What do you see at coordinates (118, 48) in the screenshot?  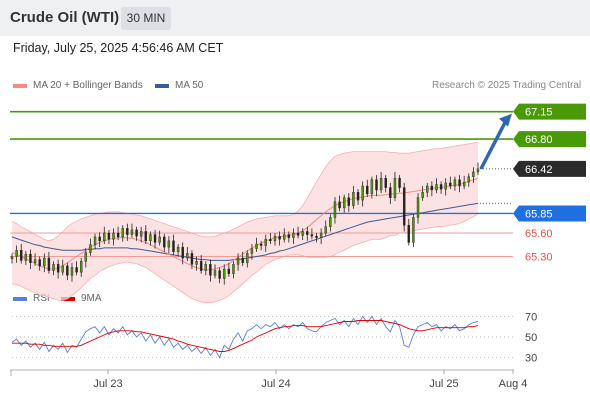 I see `chart-datetime: Friday, July 25, 2025 4:56:46 AM CET` at bounding box center [118, 48].